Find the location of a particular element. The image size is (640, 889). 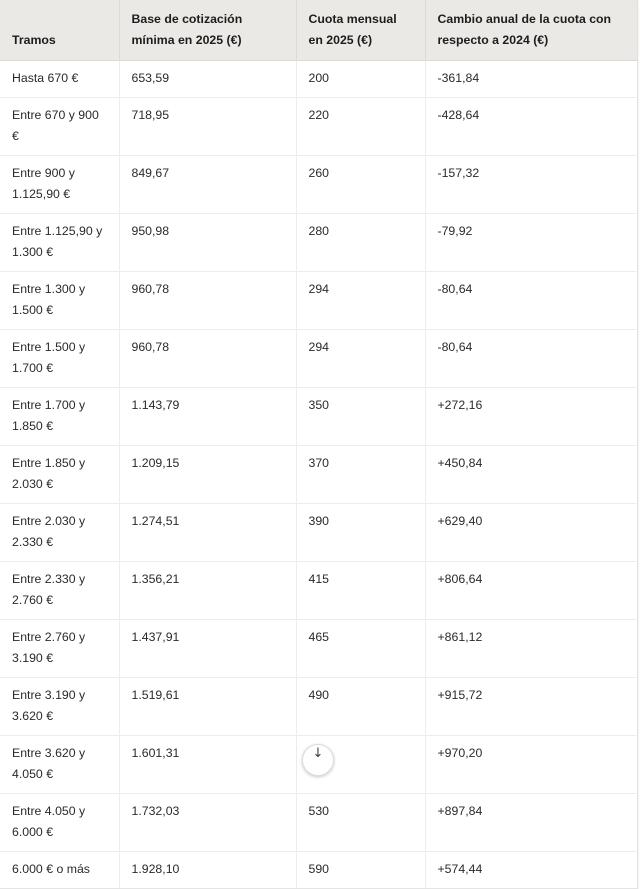

cell-cambio: -157,32 is located at coordinates (531, 184).